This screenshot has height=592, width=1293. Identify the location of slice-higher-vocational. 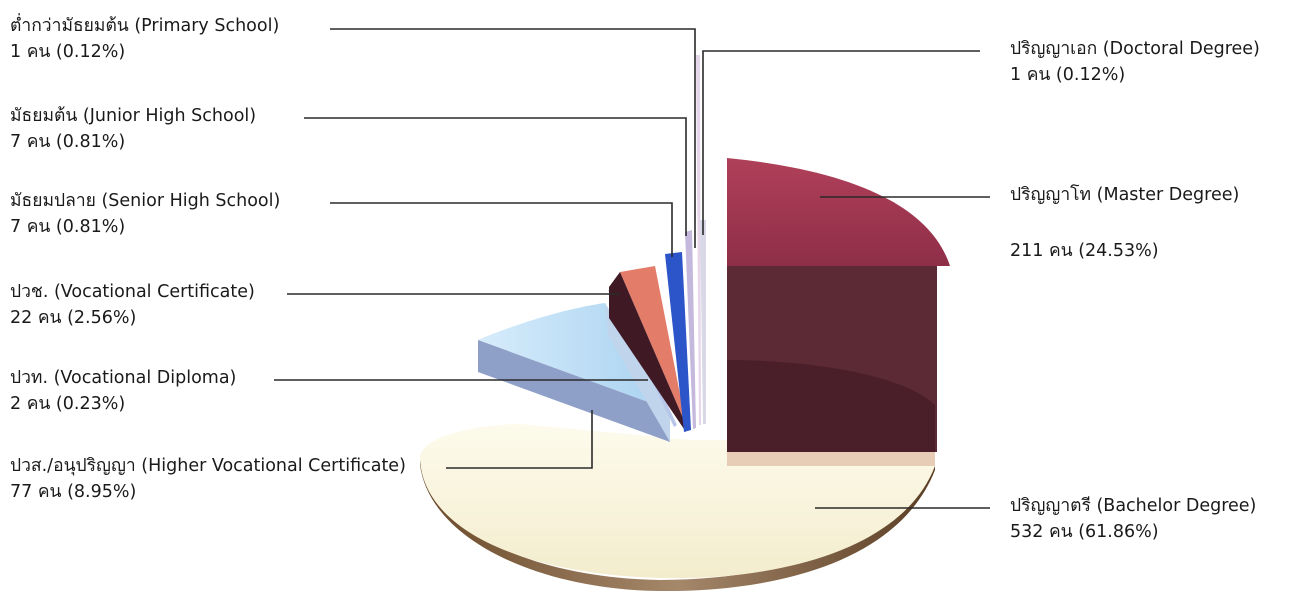
(574, 372).